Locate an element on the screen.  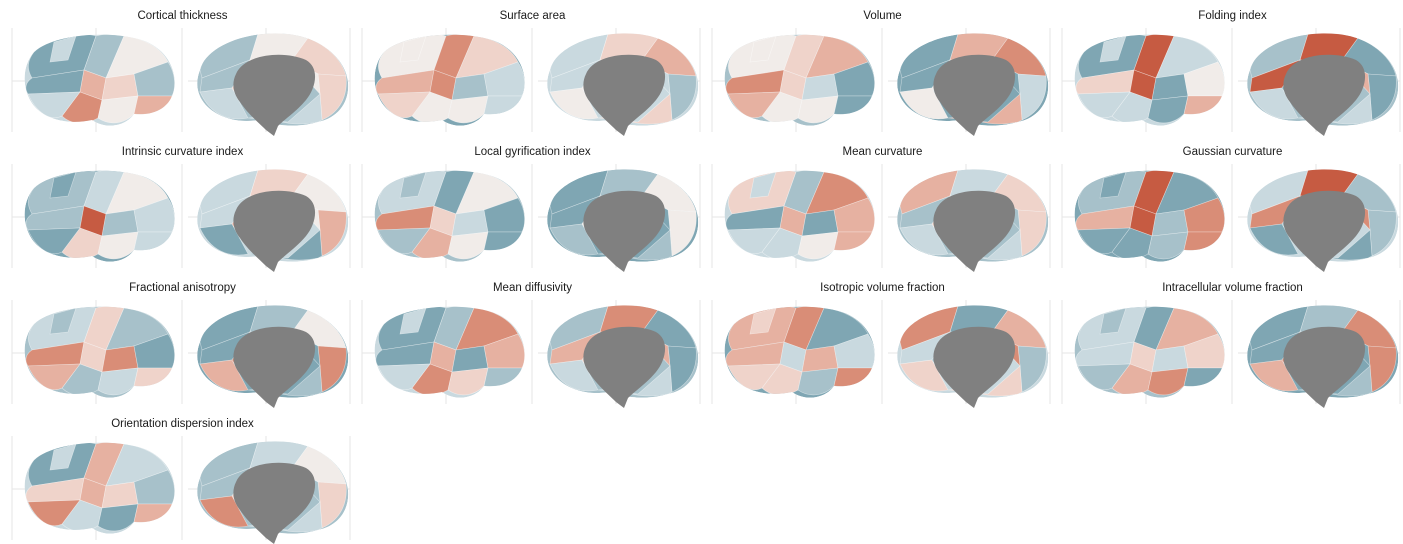
panel-title: Isotropic volume fraction is located at coordinates (882, 288).